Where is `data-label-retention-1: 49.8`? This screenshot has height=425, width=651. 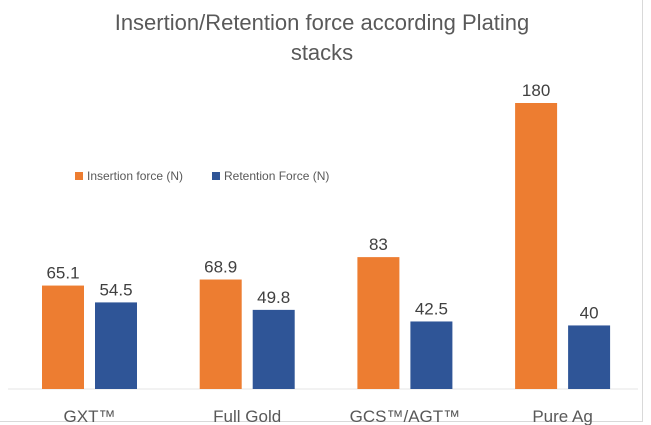 data-label-retention-1: 49.8 is located at coordinates (273, 297).